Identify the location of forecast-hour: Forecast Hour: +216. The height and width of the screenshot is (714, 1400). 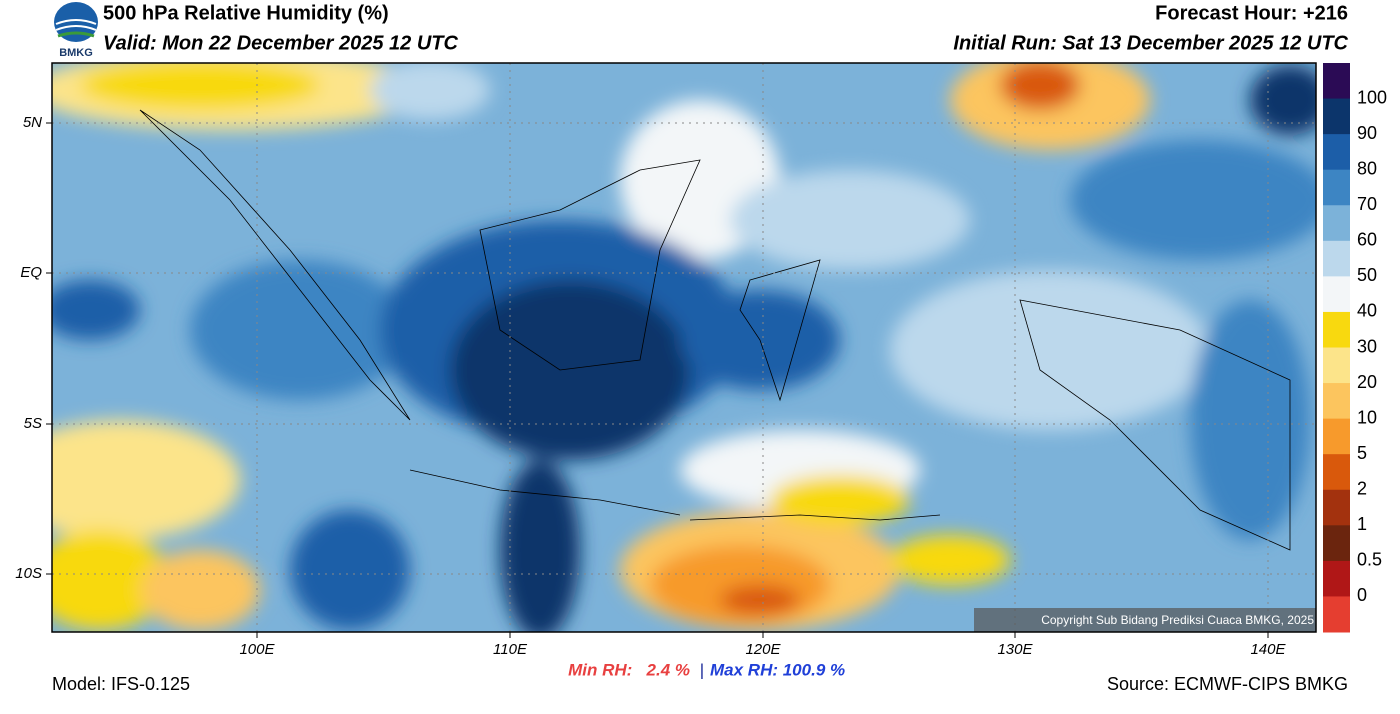
(1251, 13).